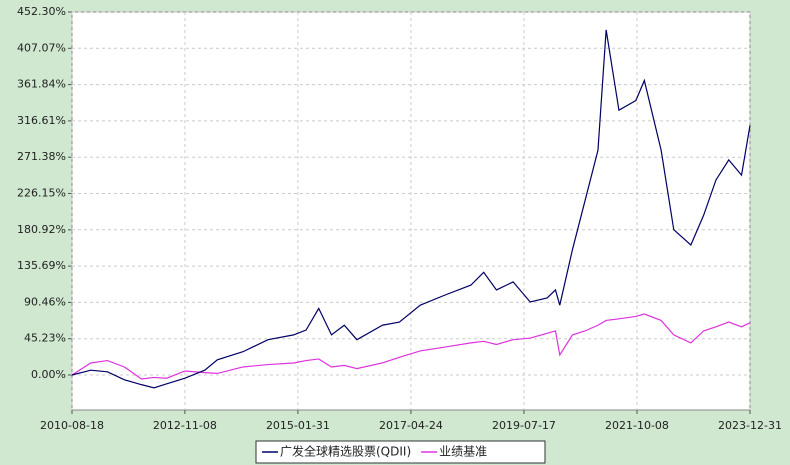 This screenshot has height=465, width=790. What do you see at coordinates (411, 346) in the screenshot?
I see `series-line` at bounding box center [411, 346].